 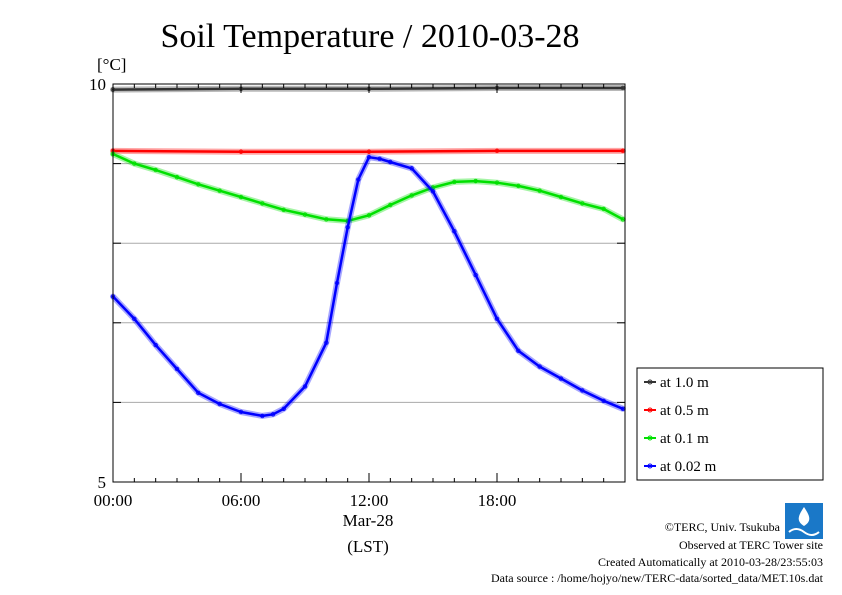 What do you see at coordinates (369, 500) in the screenshot?
I see `x-tick-label: 12:00` at bounding box center [369, 500].